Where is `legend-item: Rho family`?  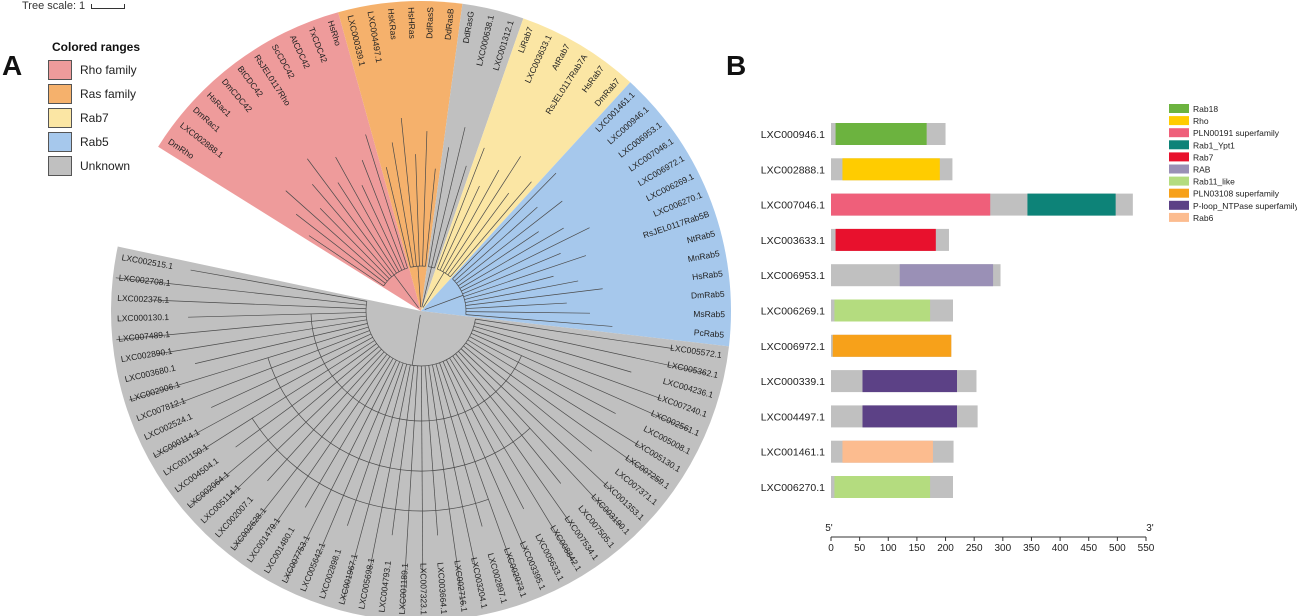 legend-item: Rho family is located at coordinates (94, 70).